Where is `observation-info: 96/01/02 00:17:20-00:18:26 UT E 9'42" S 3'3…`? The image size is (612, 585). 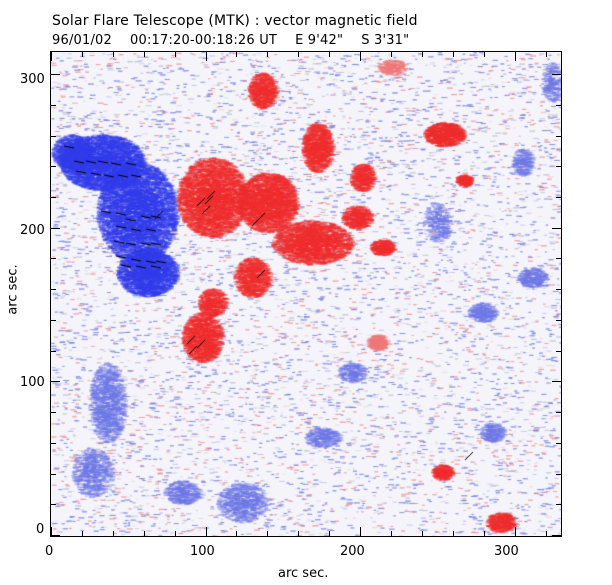 observation-info: 96/01/02 00:17:20-00:18:26 UT E 9'42" S 3'3… is located at coordinates (239, 41).